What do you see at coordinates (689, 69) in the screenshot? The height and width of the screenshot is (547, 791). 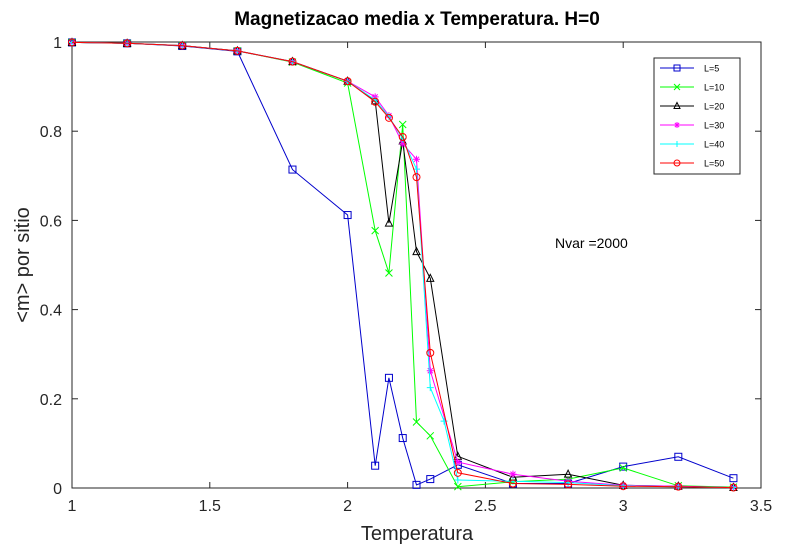 I see `legend-item: L=5` at bounding box center [689, 69].